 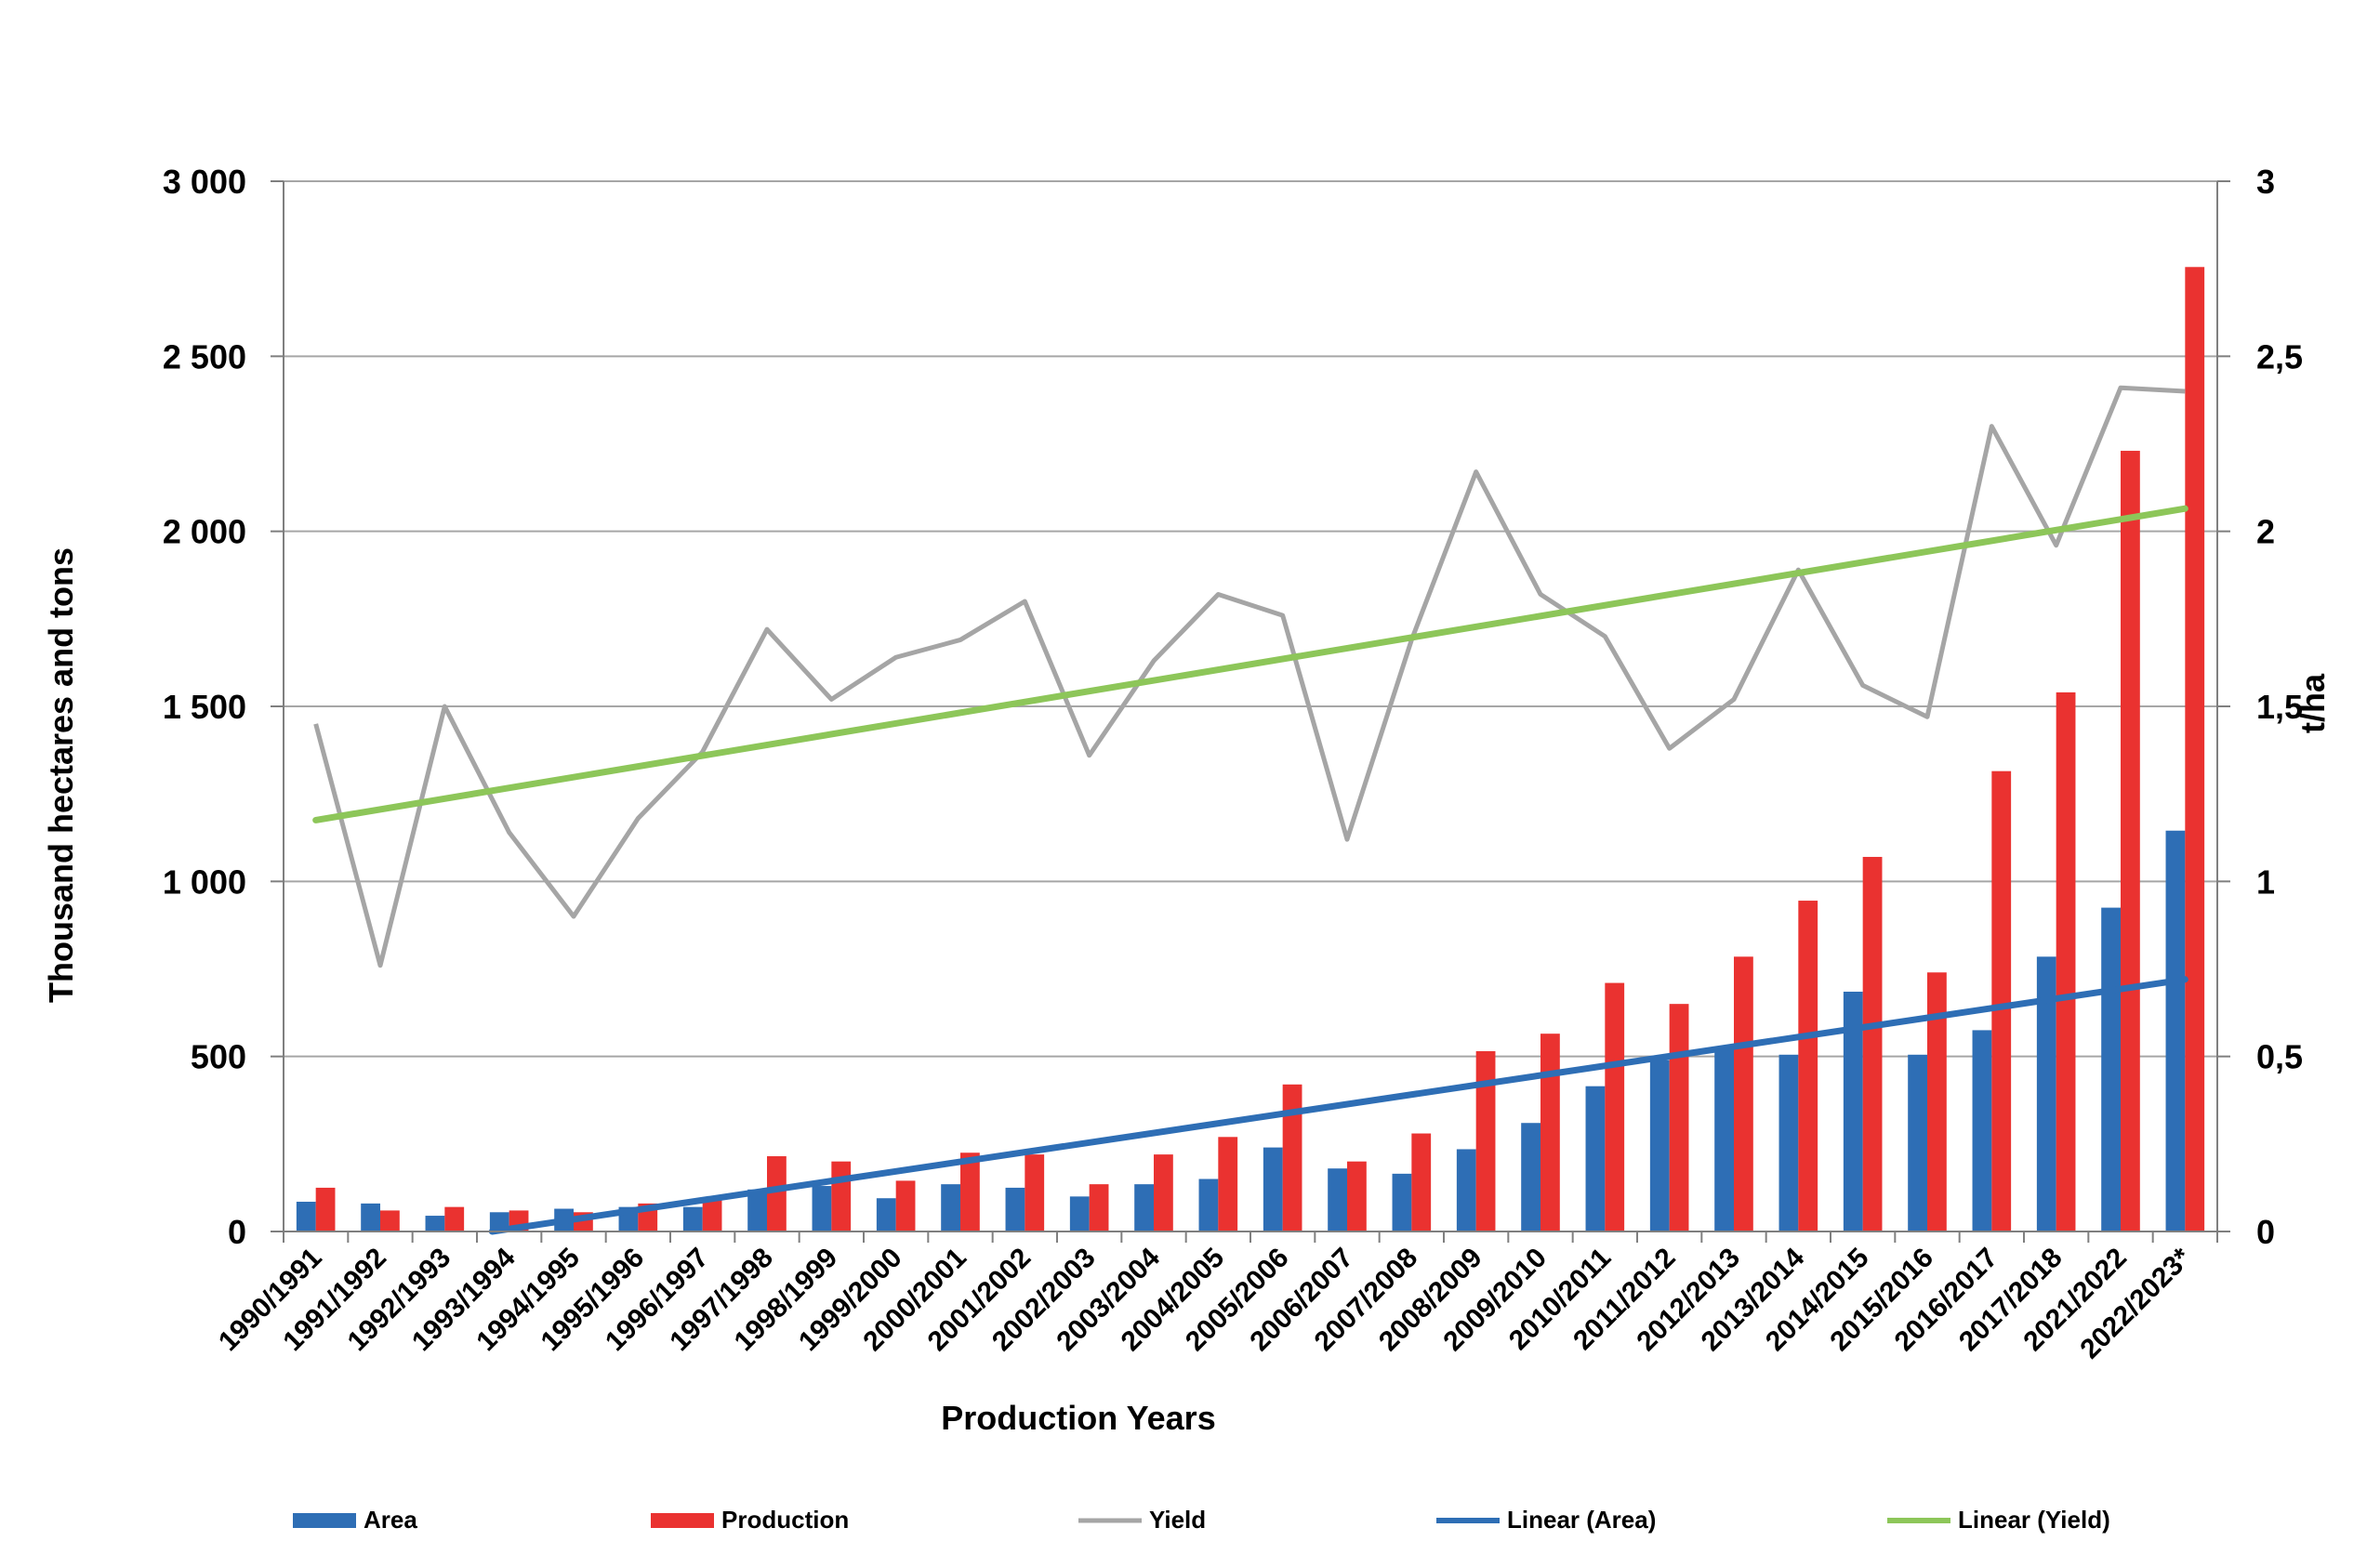 What do you see at coordinates (204, 882) in the screenshot?
I see `y-tick-label: 1 000` at bounding box center [204, 882].